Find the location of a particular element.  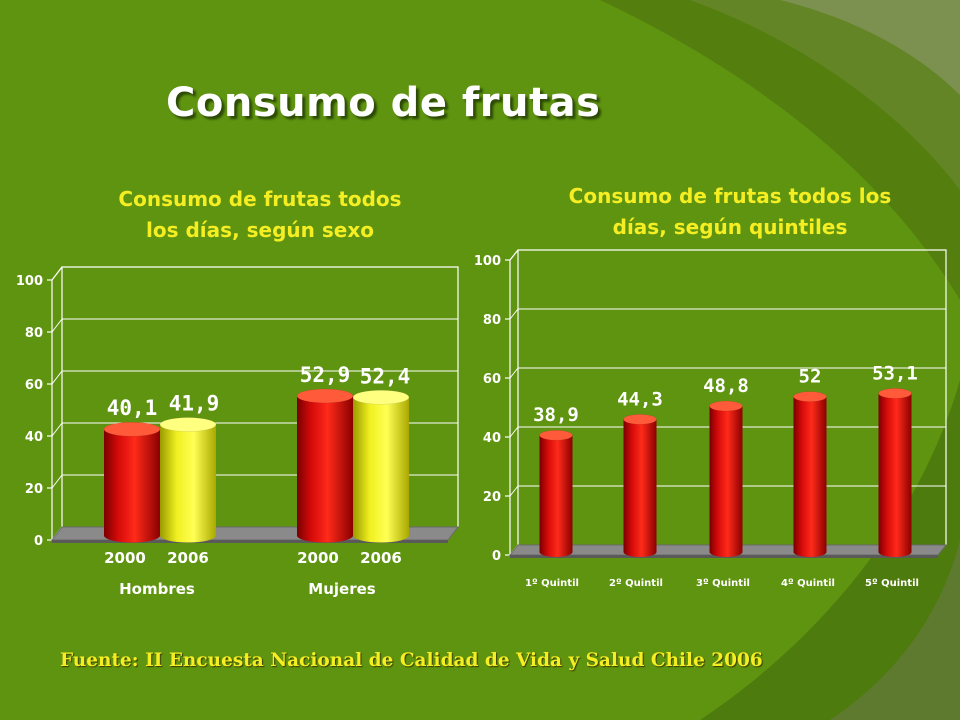

group-label-2: Mujeres is located at coordinates (341, 589).